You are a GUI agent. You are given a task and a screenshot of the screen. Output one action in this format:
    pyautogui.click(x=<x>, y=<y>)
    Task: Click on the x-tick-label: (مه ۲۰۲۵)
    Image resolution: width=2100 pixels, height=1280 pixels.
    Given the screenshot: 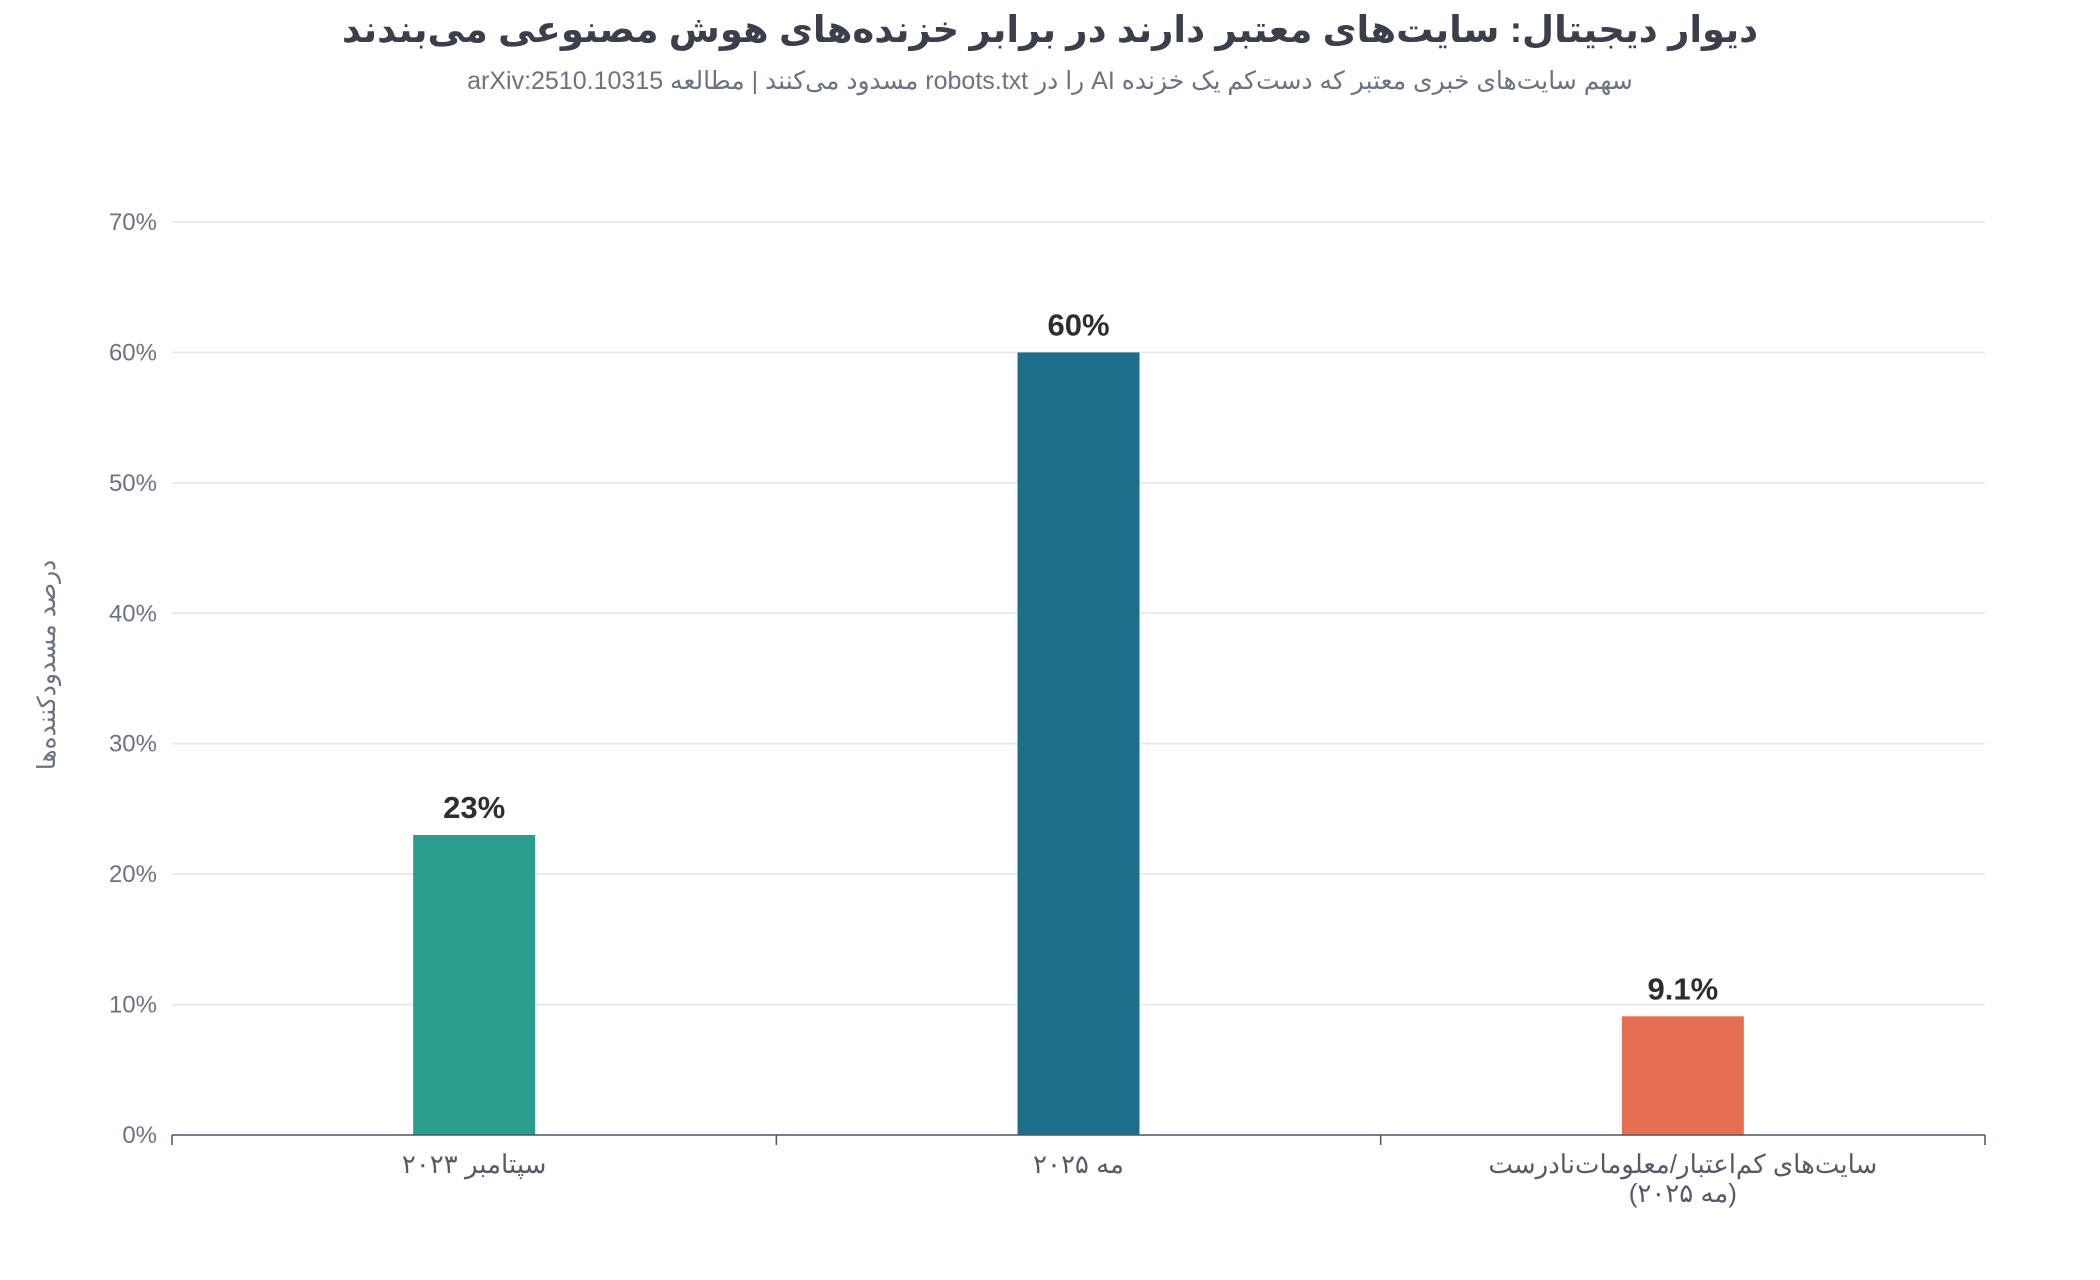 What is the action you would take?
    pyautogui.click(x=1683, y=1193)
    